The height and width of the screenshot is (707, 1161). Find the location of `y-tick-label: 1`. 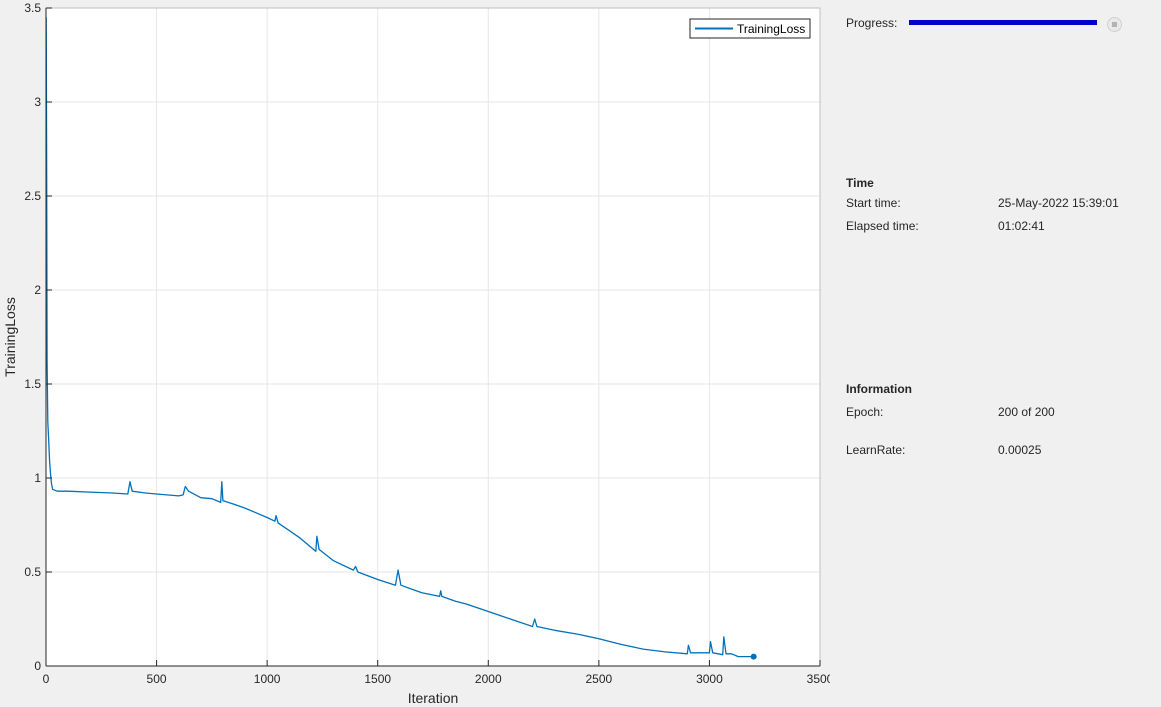

y-tick-label: 1 is located at coordinates (37, 478).